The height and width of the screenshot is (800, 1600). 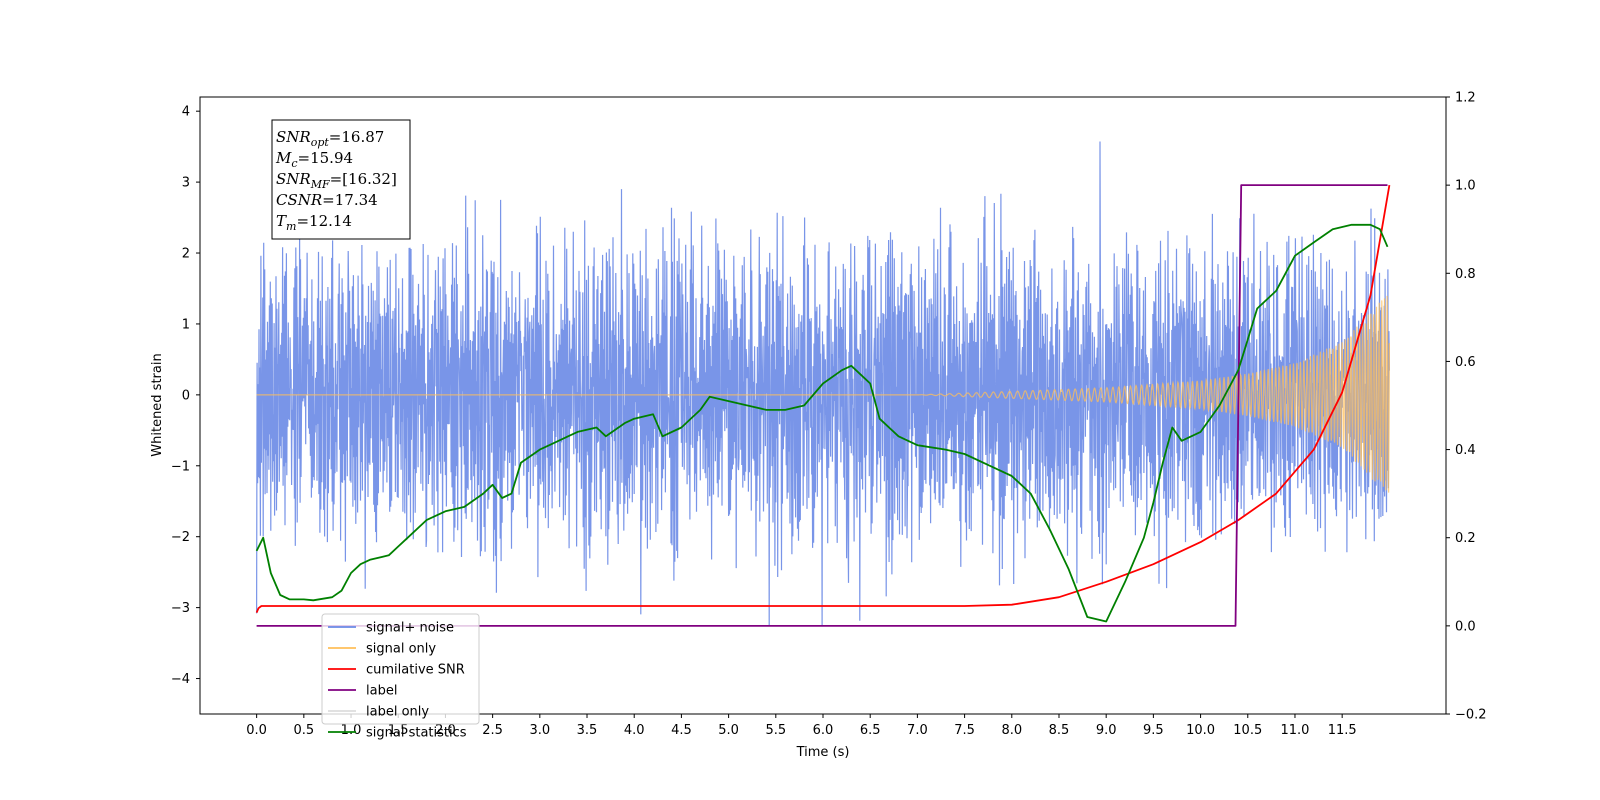 I want to click on y-tick-label: 0, so click(x=186, y=395).